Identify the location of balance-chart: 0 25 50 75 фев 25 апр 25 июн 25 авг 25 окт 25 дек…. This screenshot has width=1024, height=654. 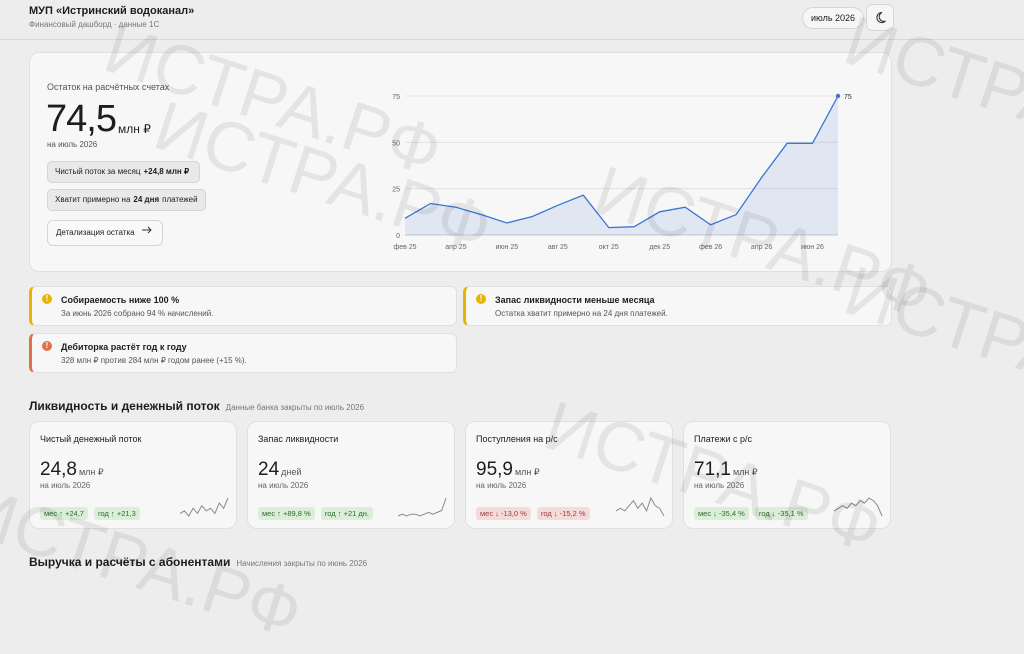
(622, 172).